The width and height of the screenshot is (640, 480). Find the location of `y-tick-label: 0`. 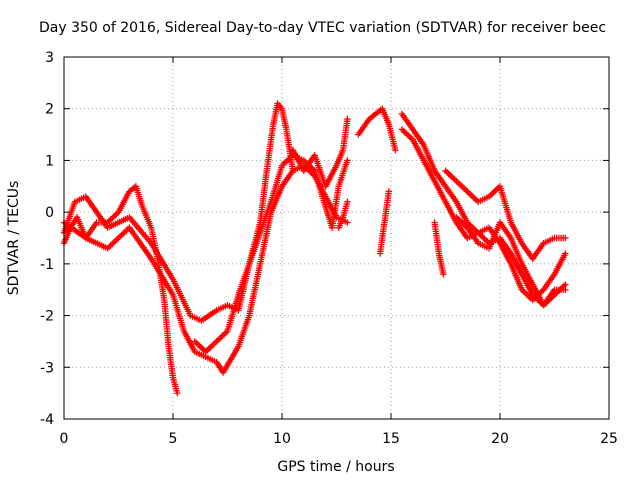

y-tick-label: 0 is located at coordinates (49, 213).